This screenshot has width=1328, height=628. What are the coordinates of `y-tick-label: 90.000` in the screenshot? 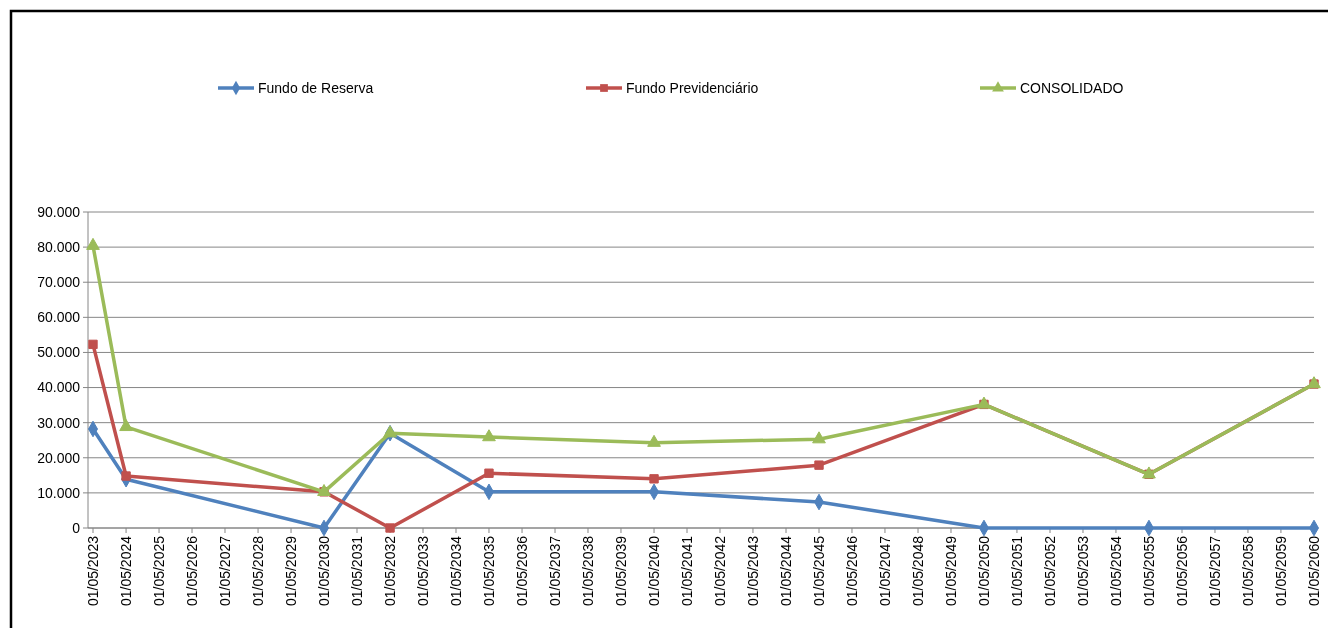 It's located at (59, 211).